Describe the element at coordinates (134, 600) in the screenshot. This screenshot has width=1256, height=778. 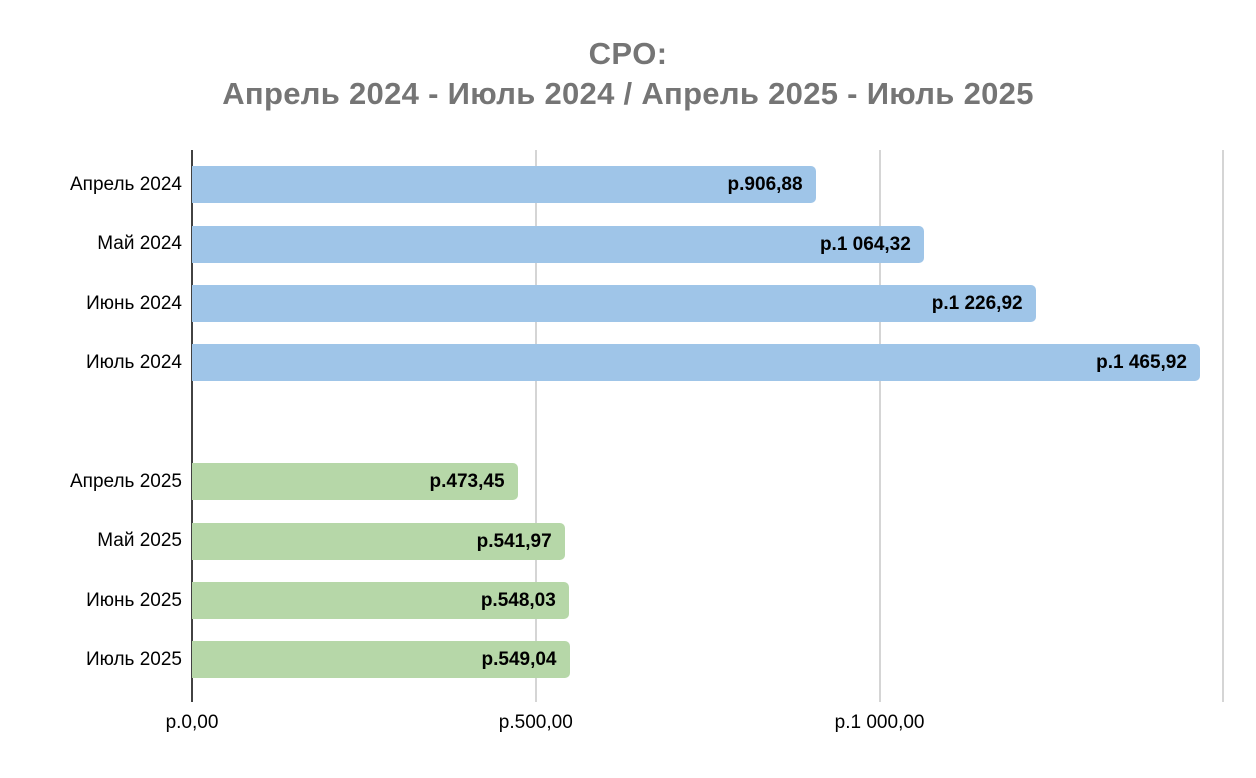
I see `category-label: Июнь 2025` at that location.